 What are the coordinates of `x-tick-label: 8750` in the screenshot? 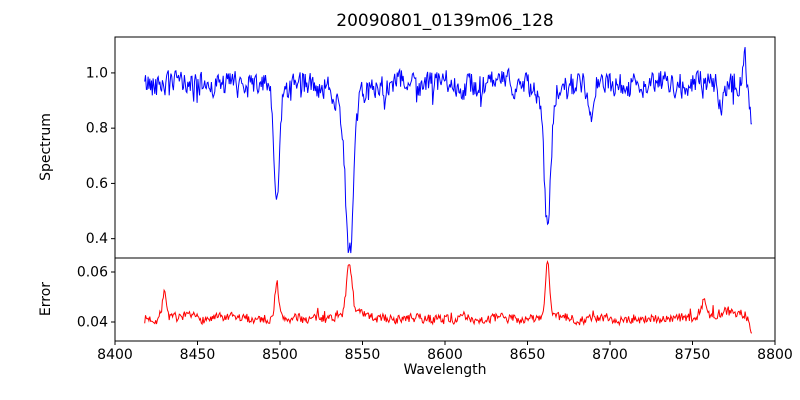 It's located at (693, 355).